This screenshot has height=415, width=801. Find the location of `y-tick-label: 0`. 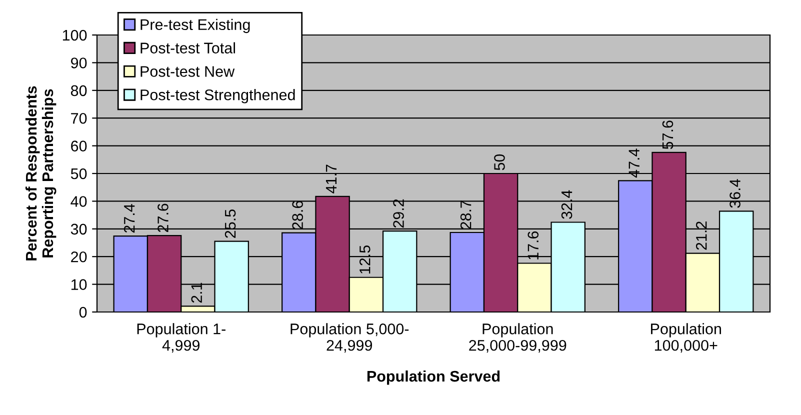

y-tick-label: 0 is located at coordinates (83, 312).